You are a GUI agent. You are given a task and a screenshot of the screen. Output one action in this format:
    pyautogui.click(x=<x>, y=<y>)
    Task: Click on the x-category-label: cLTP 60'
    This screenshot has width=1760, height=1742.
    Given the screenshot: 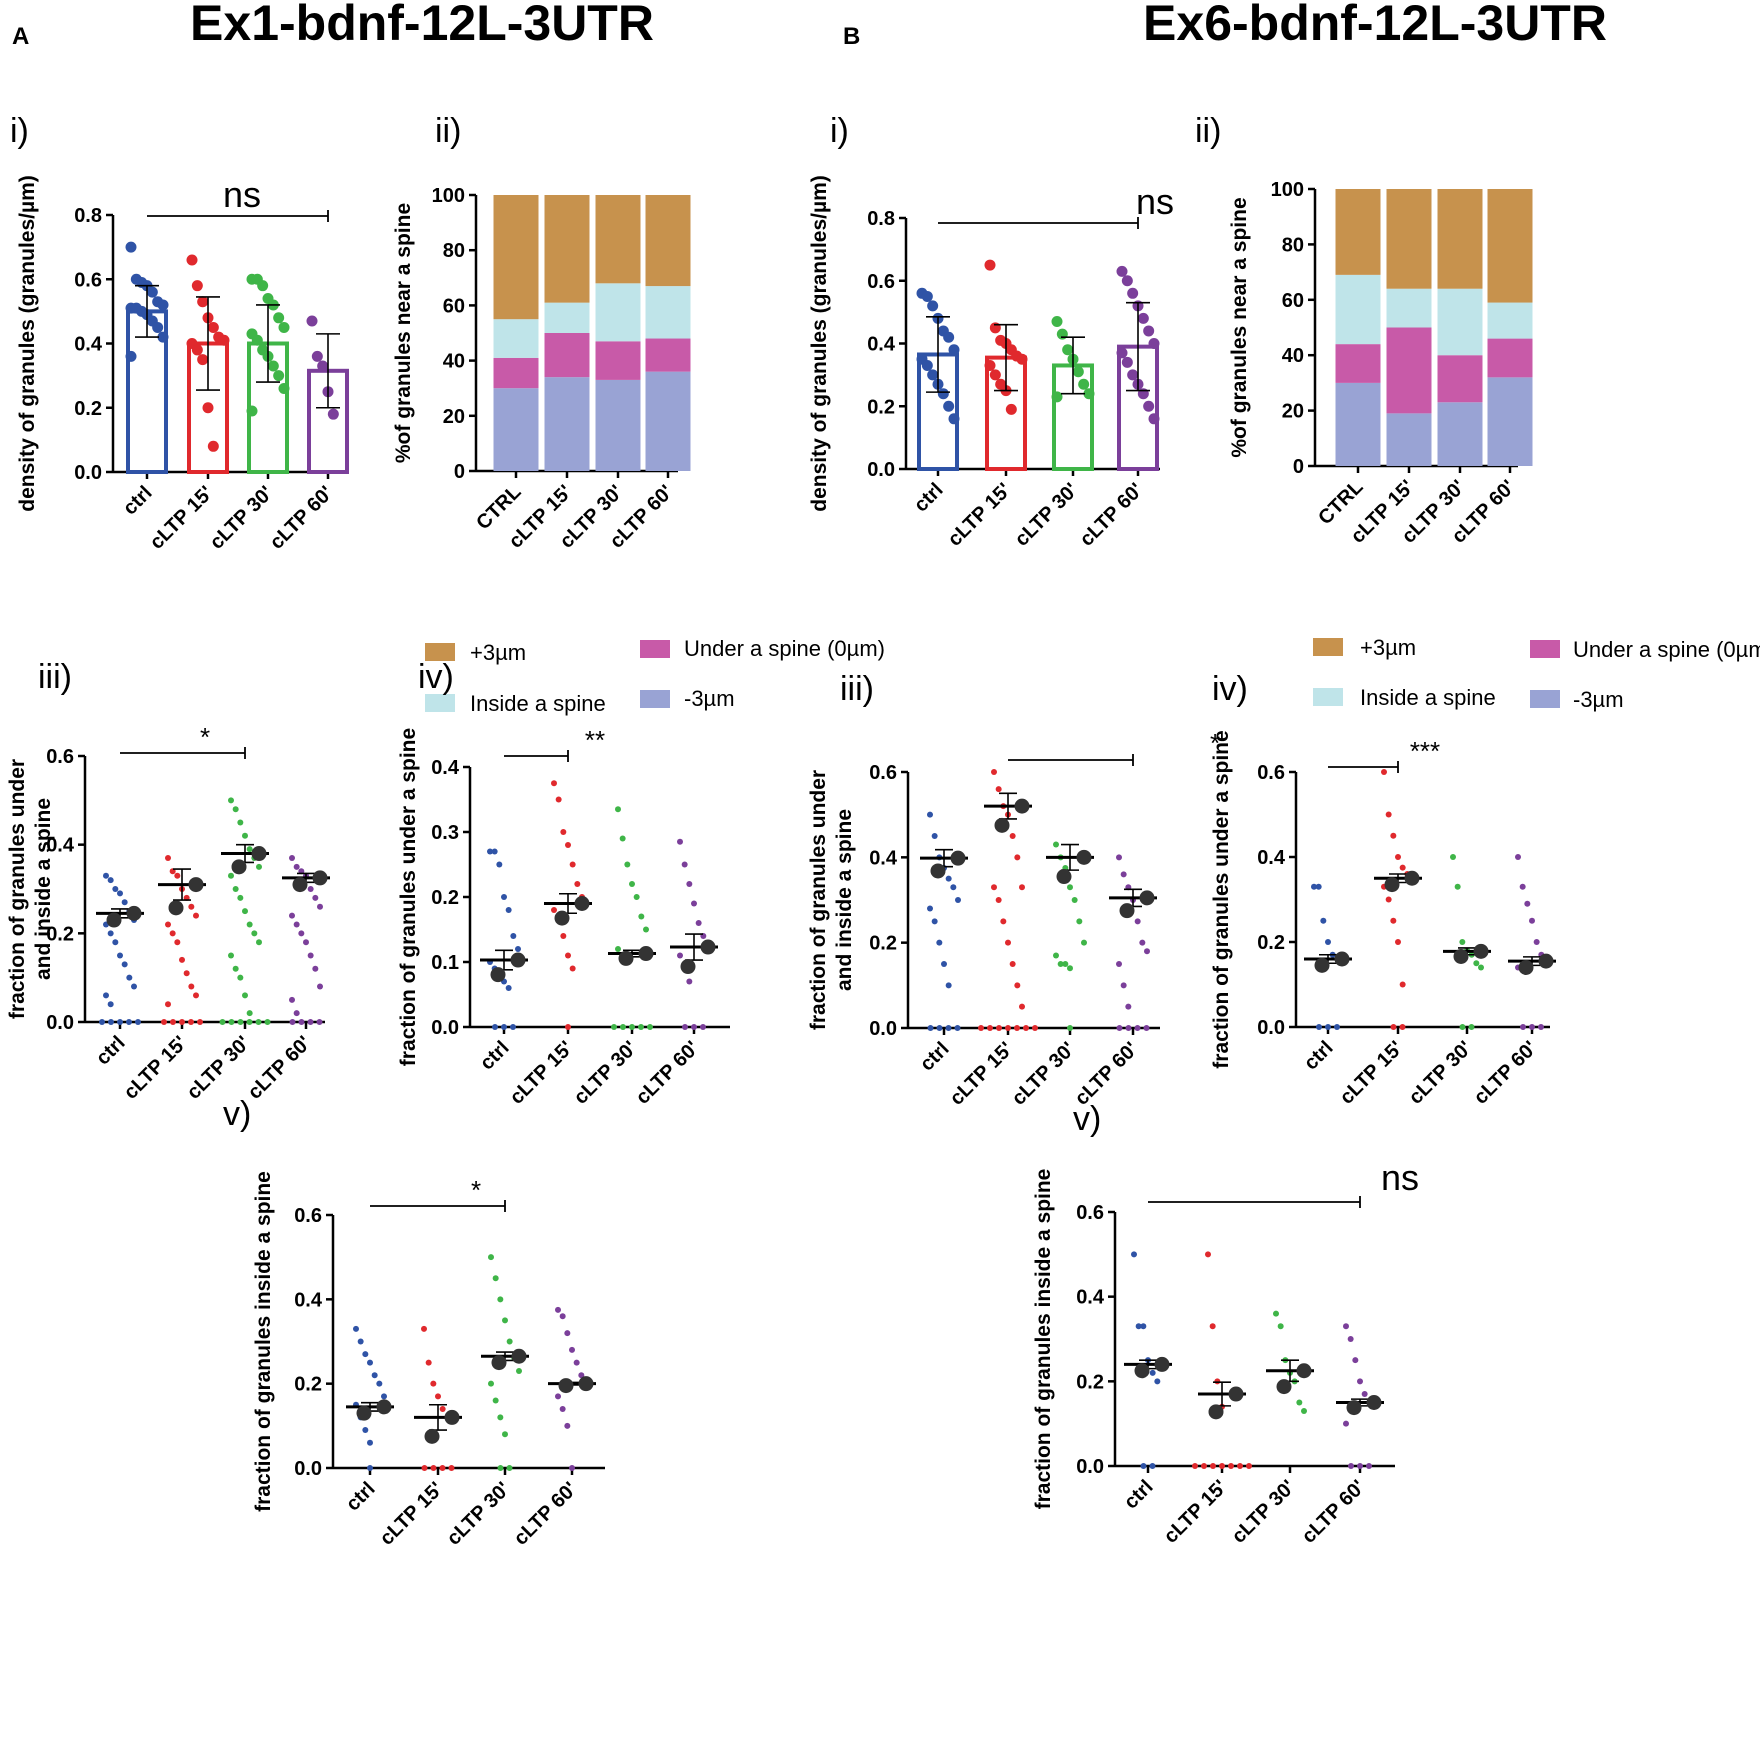 What is the action you would take?
    pyautogui.click(x=668, y=1073)
    